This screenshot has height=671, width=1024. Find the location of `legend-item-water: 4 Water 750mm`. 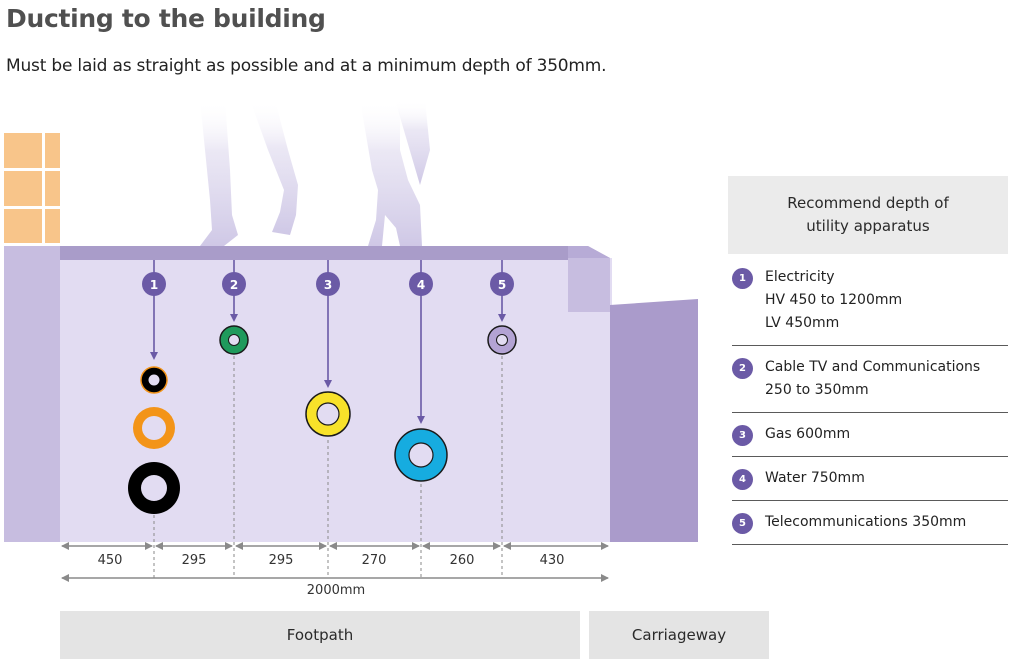

legend-item-water: 4 Water 750mm is located at coordinates (870, 484).